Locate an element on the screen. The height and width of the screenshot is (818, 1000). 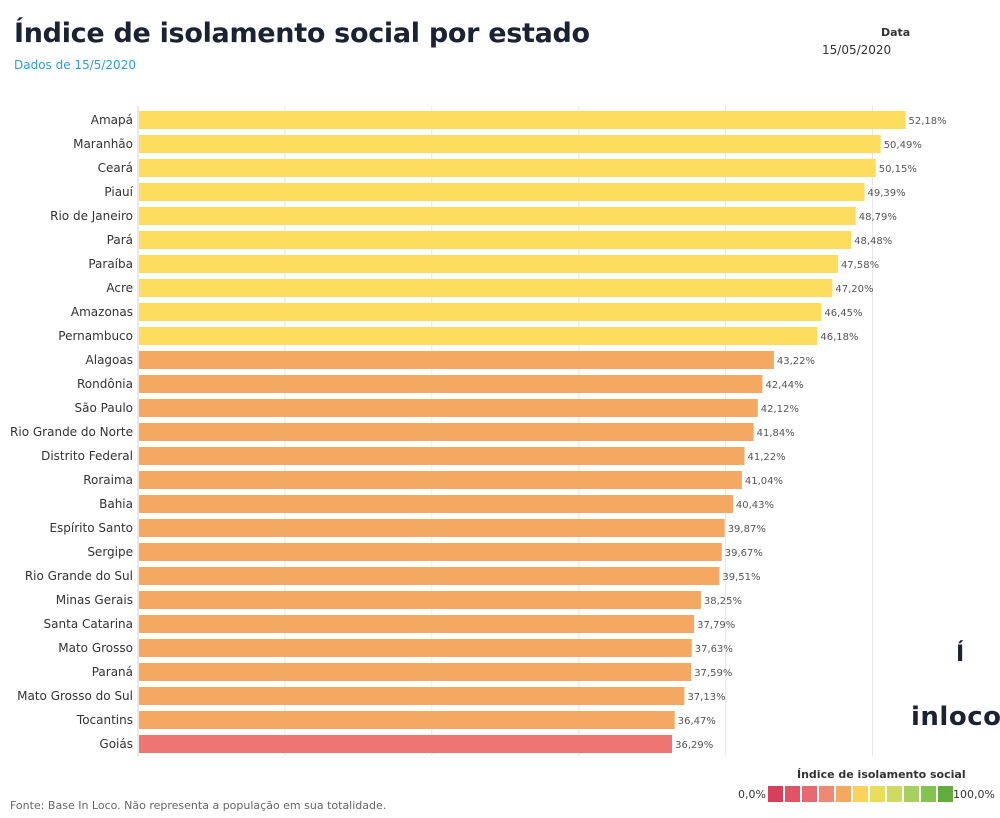
category-label: Distrito Federal is located at coordinates (87, 456).